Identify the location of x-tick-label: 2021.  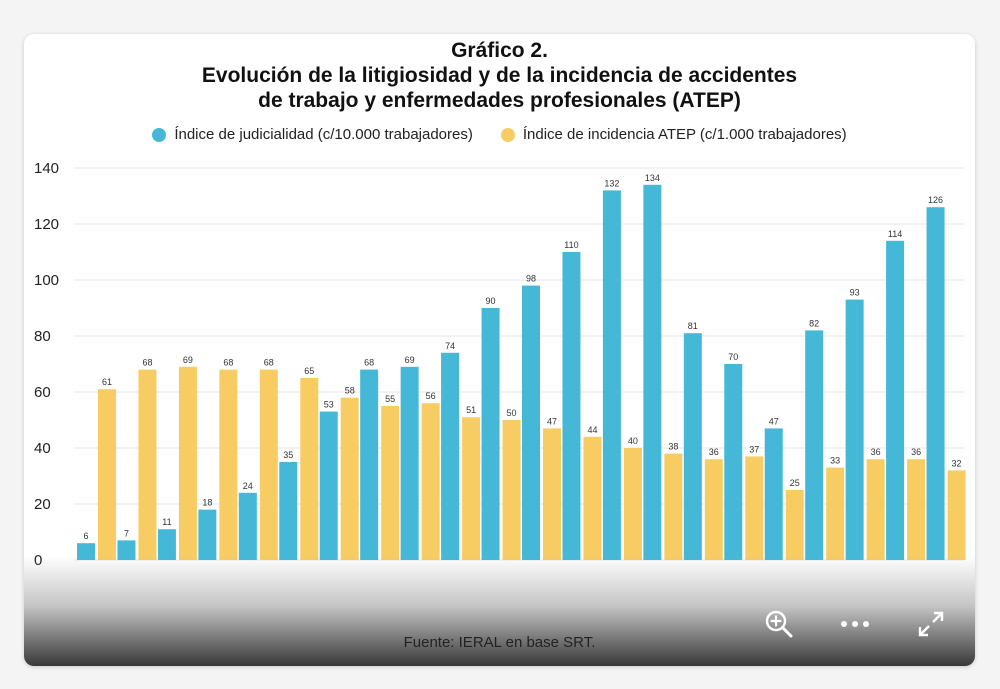
(810, 582).